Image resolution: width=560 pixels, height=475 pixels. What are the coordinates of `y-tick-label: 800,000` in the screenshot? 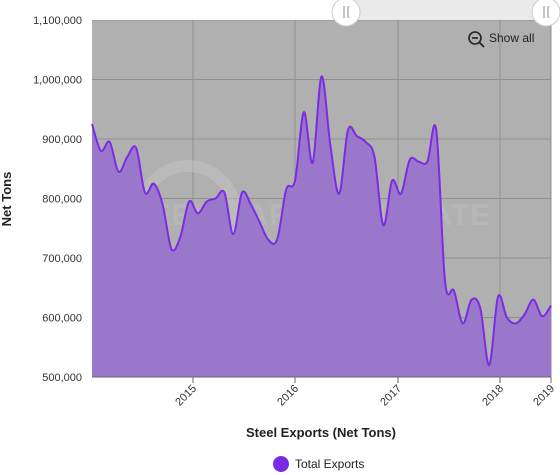 It's located at (62, 200).